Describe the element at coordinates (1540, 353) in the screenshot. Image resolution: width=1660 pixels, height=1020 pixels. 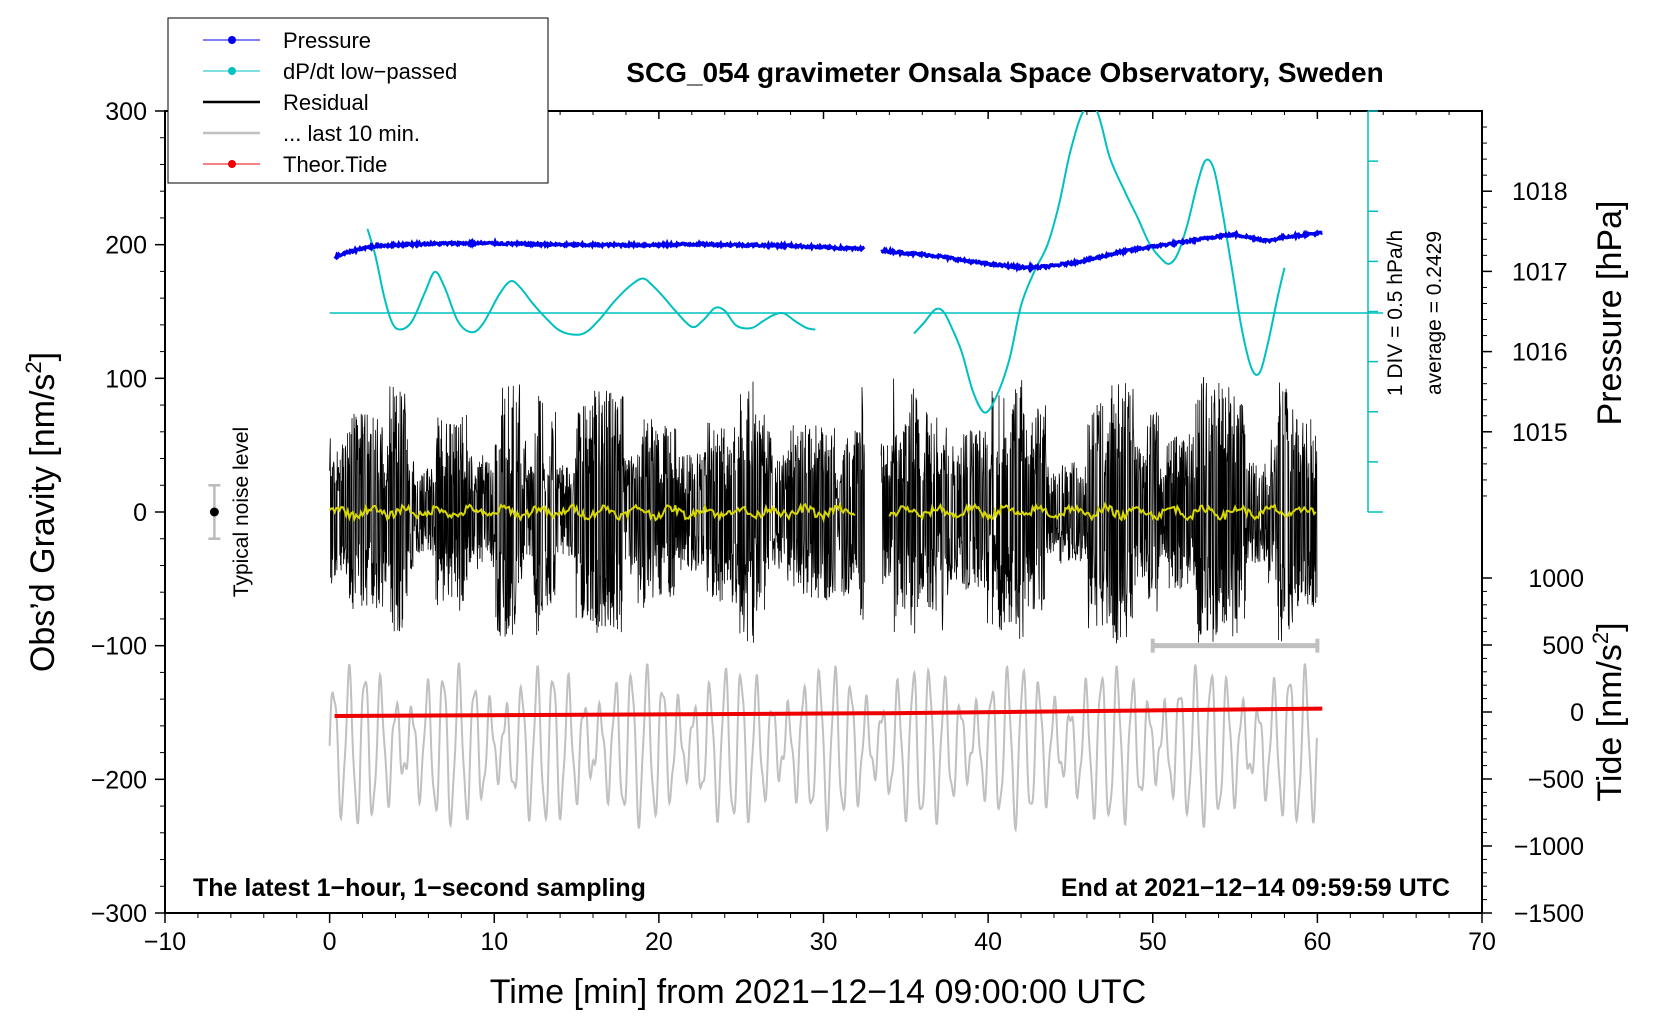
I see `pressure-tick-label: 1016` at that location.